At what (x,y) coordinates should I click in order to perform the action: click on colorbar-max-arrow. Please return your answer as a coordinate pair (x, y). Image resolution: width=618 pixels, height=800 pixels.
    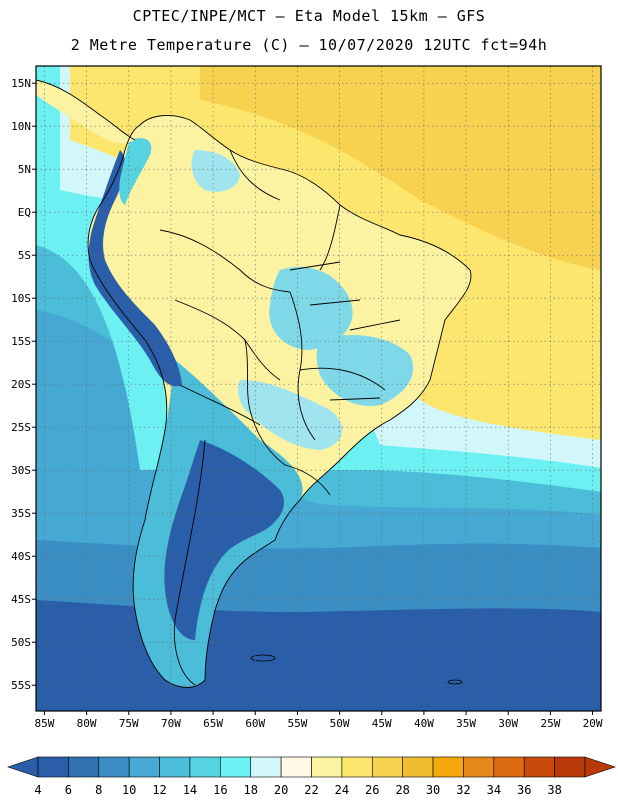
    Looking at the image, I should click on (600, 767).